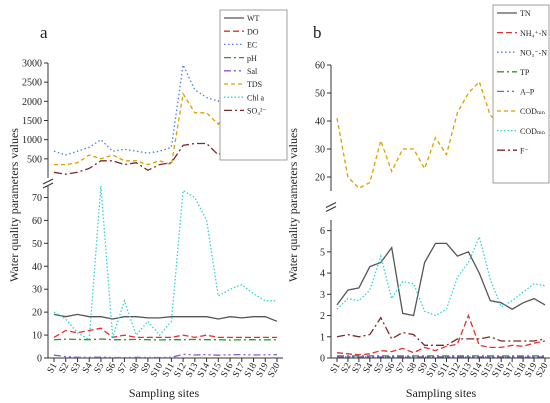 This screenshot has height=403, width=550. What do you see at coordinates (165, 356) in the screenshot?
I see `series-line-Sal` at bounding box center [165, 356].